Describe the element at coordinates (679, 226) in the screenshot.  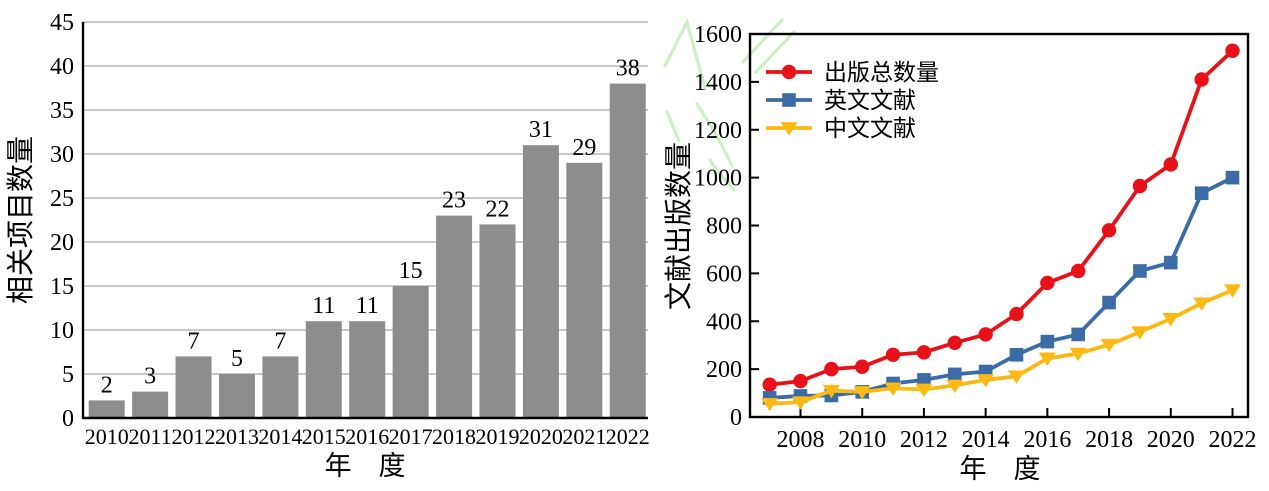
I see `y-axis-label: 文献出版数量` at that location.